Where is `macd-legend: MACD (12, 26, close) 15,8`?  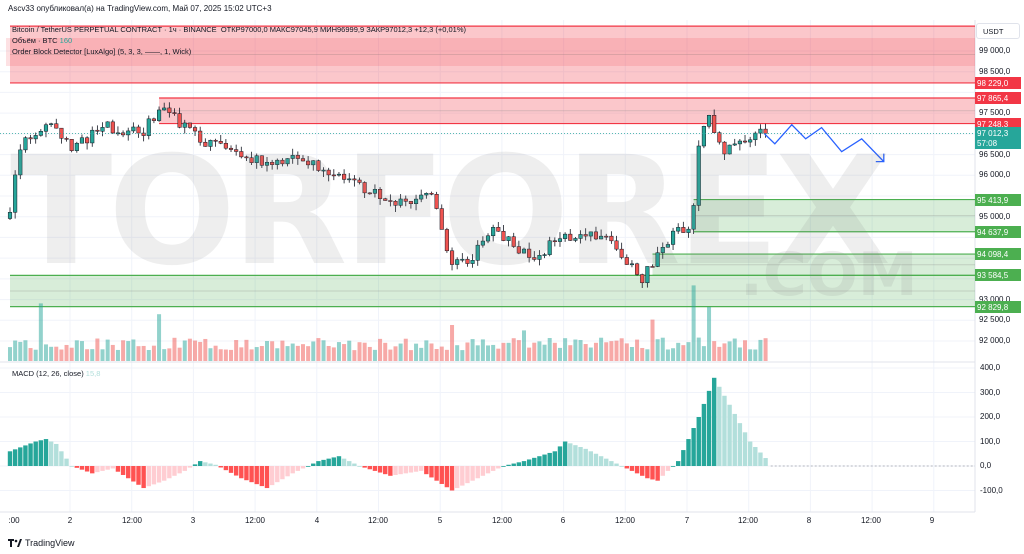
macd-legend: MACD (12, 26, close) 15,8 is located at coordinates (56, 373).